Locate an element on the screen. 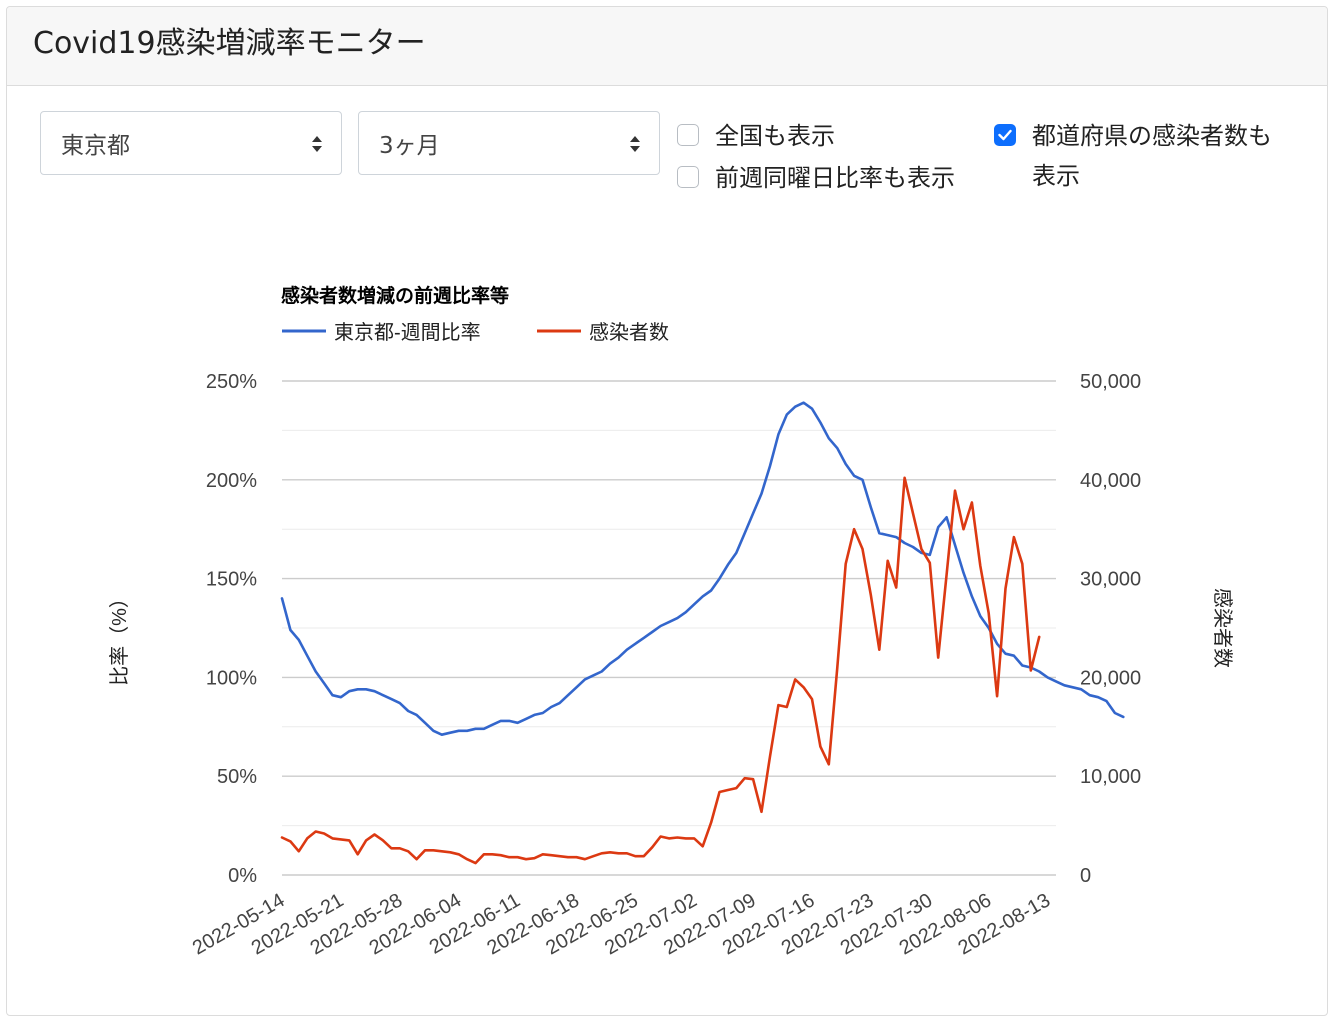 The image size is (1336, 1016). left-tick-label: 100% is located at coordinates (231, 678).